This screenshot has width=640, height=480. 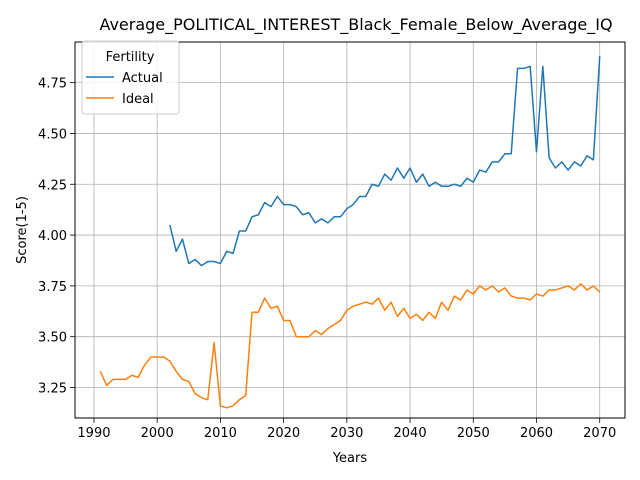 I want to click on y-tick-label: 4.75, so click(x=52, y=84).